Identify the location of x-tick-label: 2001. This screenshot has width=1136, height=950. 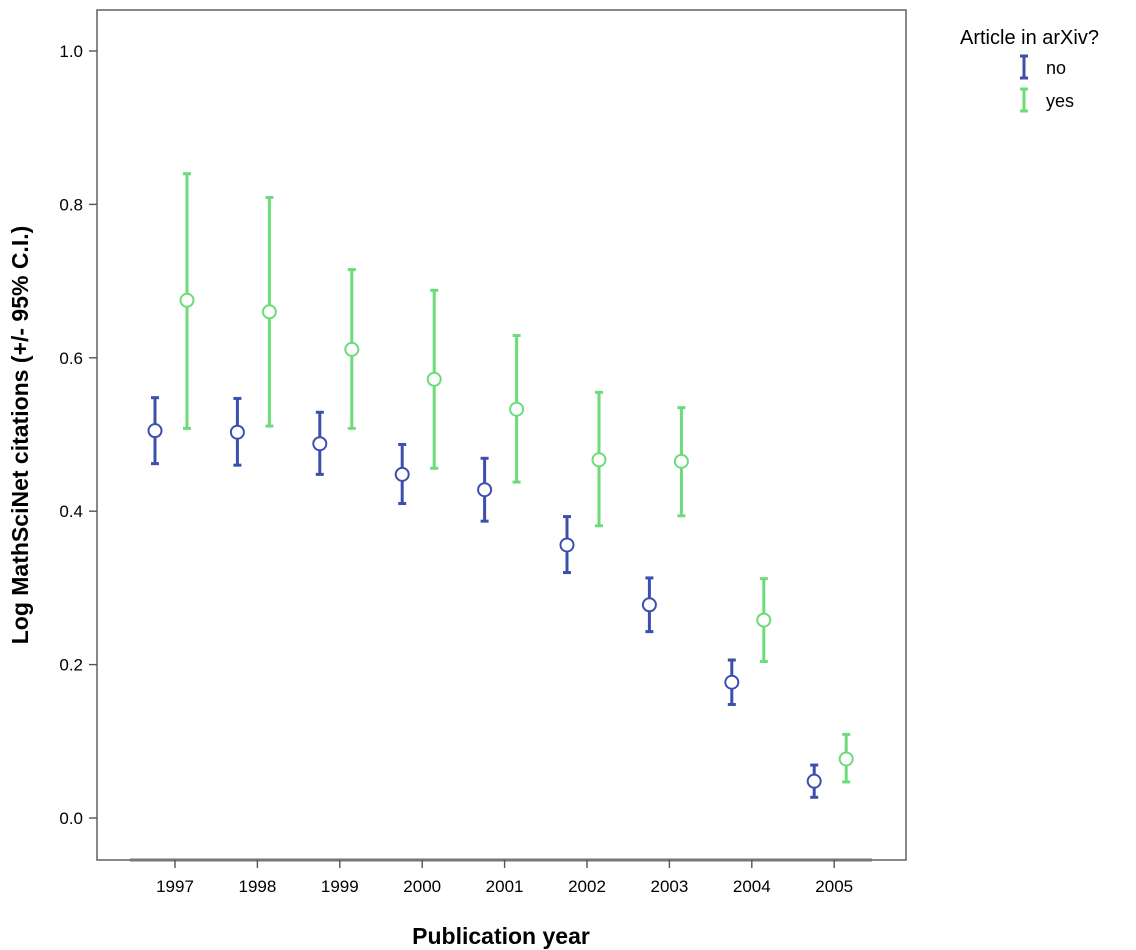
(505, 886).